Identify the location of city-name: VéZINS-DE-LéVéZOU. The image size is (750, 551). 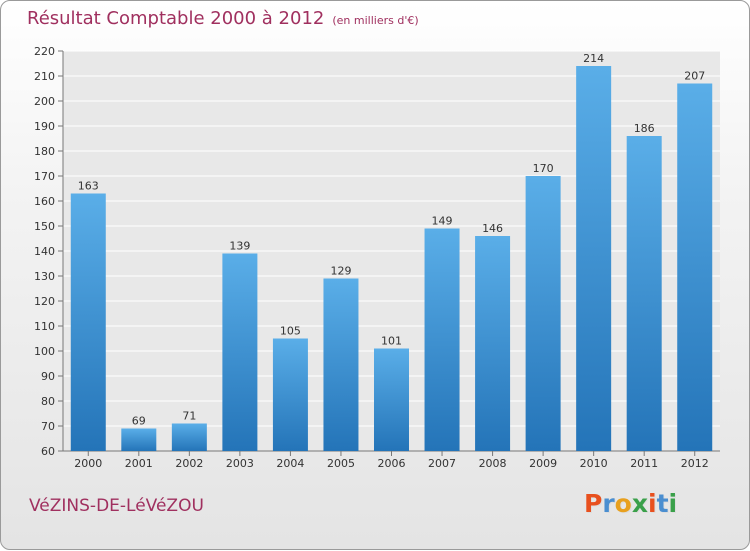
(116, 506).